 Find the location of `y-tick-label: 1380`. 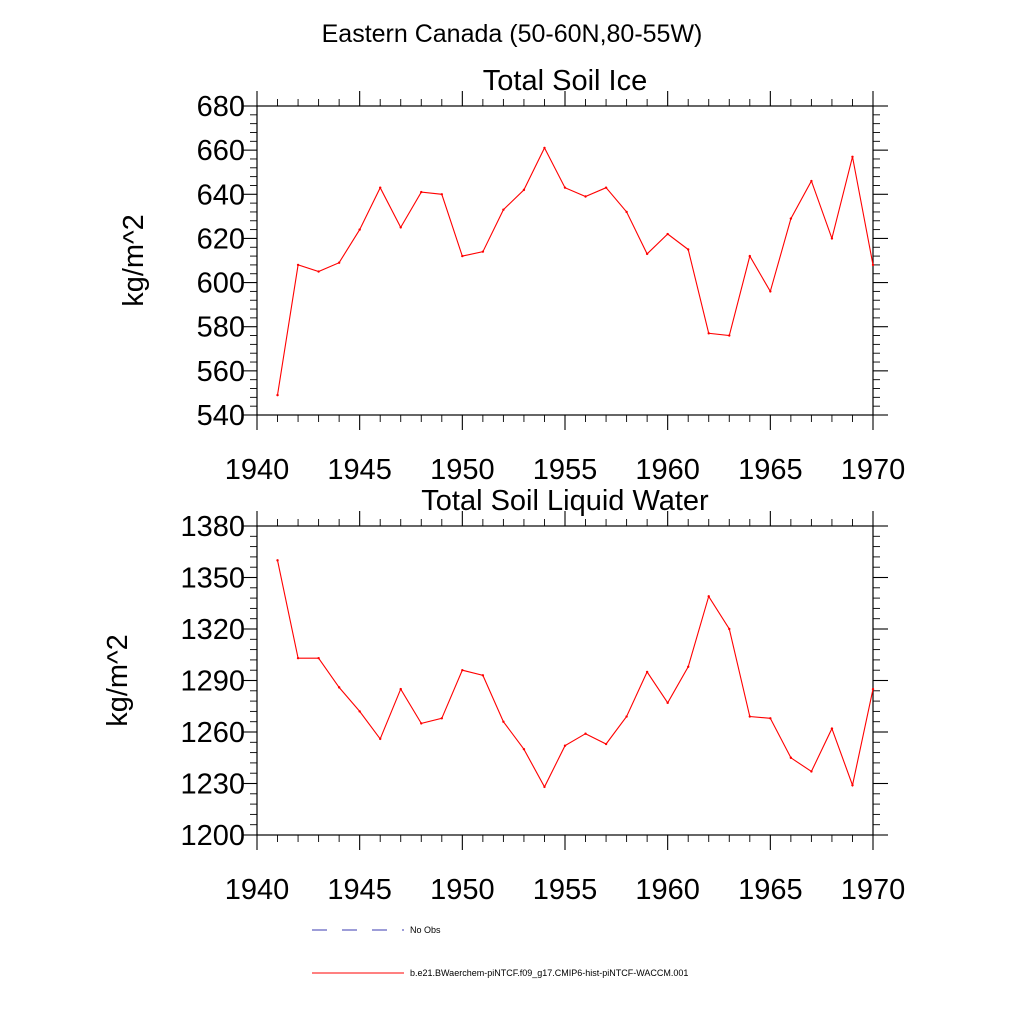

y-tick-label: 1380 is located at coordinates (212, 527).